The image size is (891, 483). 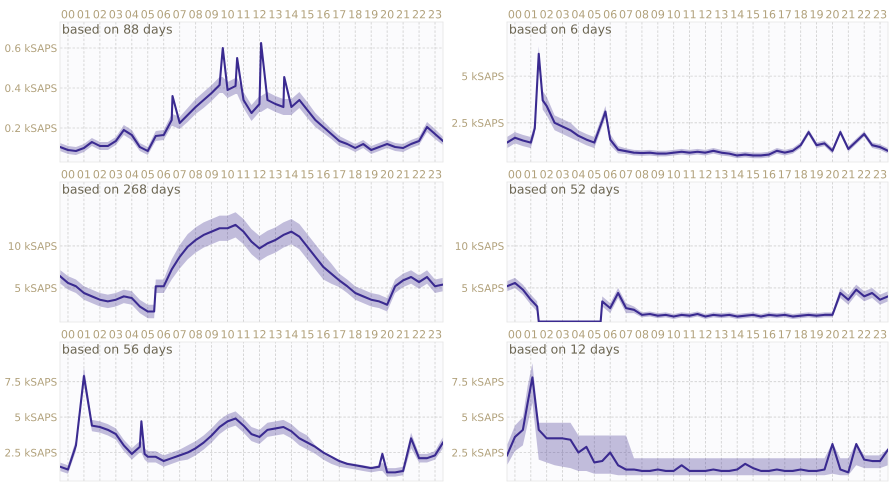 What do you see at coordinates (32, 246) in the screenshot?
I see `y-tick-label: 10 kSAPS` at bounding box center [32, 246].